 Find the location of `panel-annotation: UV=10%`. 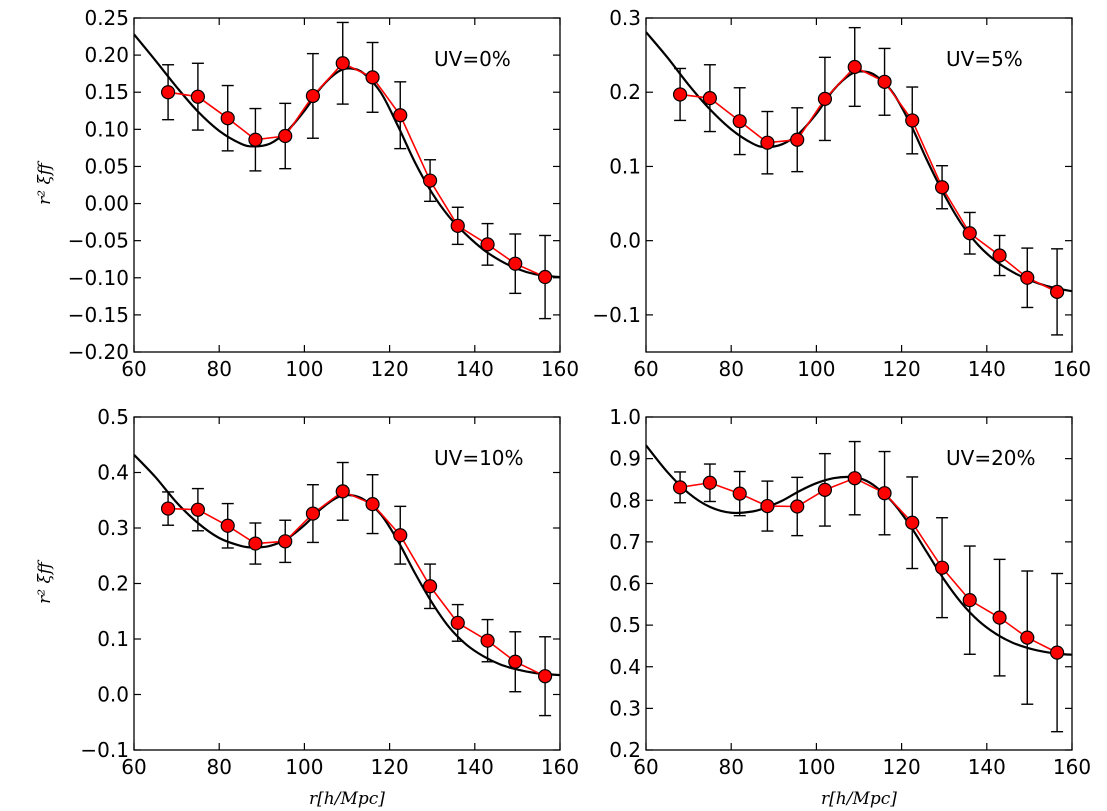

panel-annotation: UV=10% is located at coordinates (479, 458).